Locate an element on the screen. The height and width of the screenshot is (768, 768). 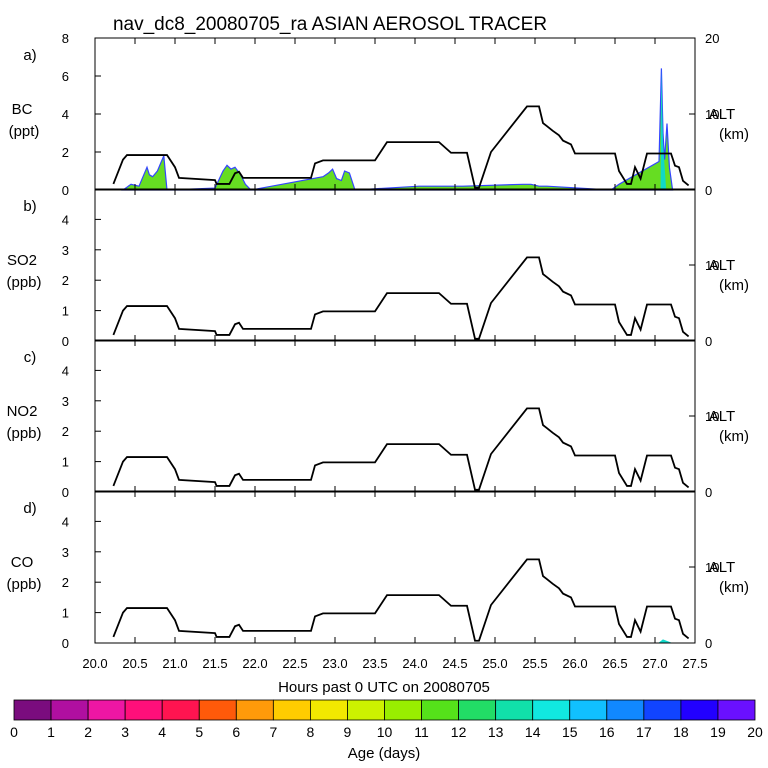
colorbar-tick-label: 2 is located at coordinates (88, 732).